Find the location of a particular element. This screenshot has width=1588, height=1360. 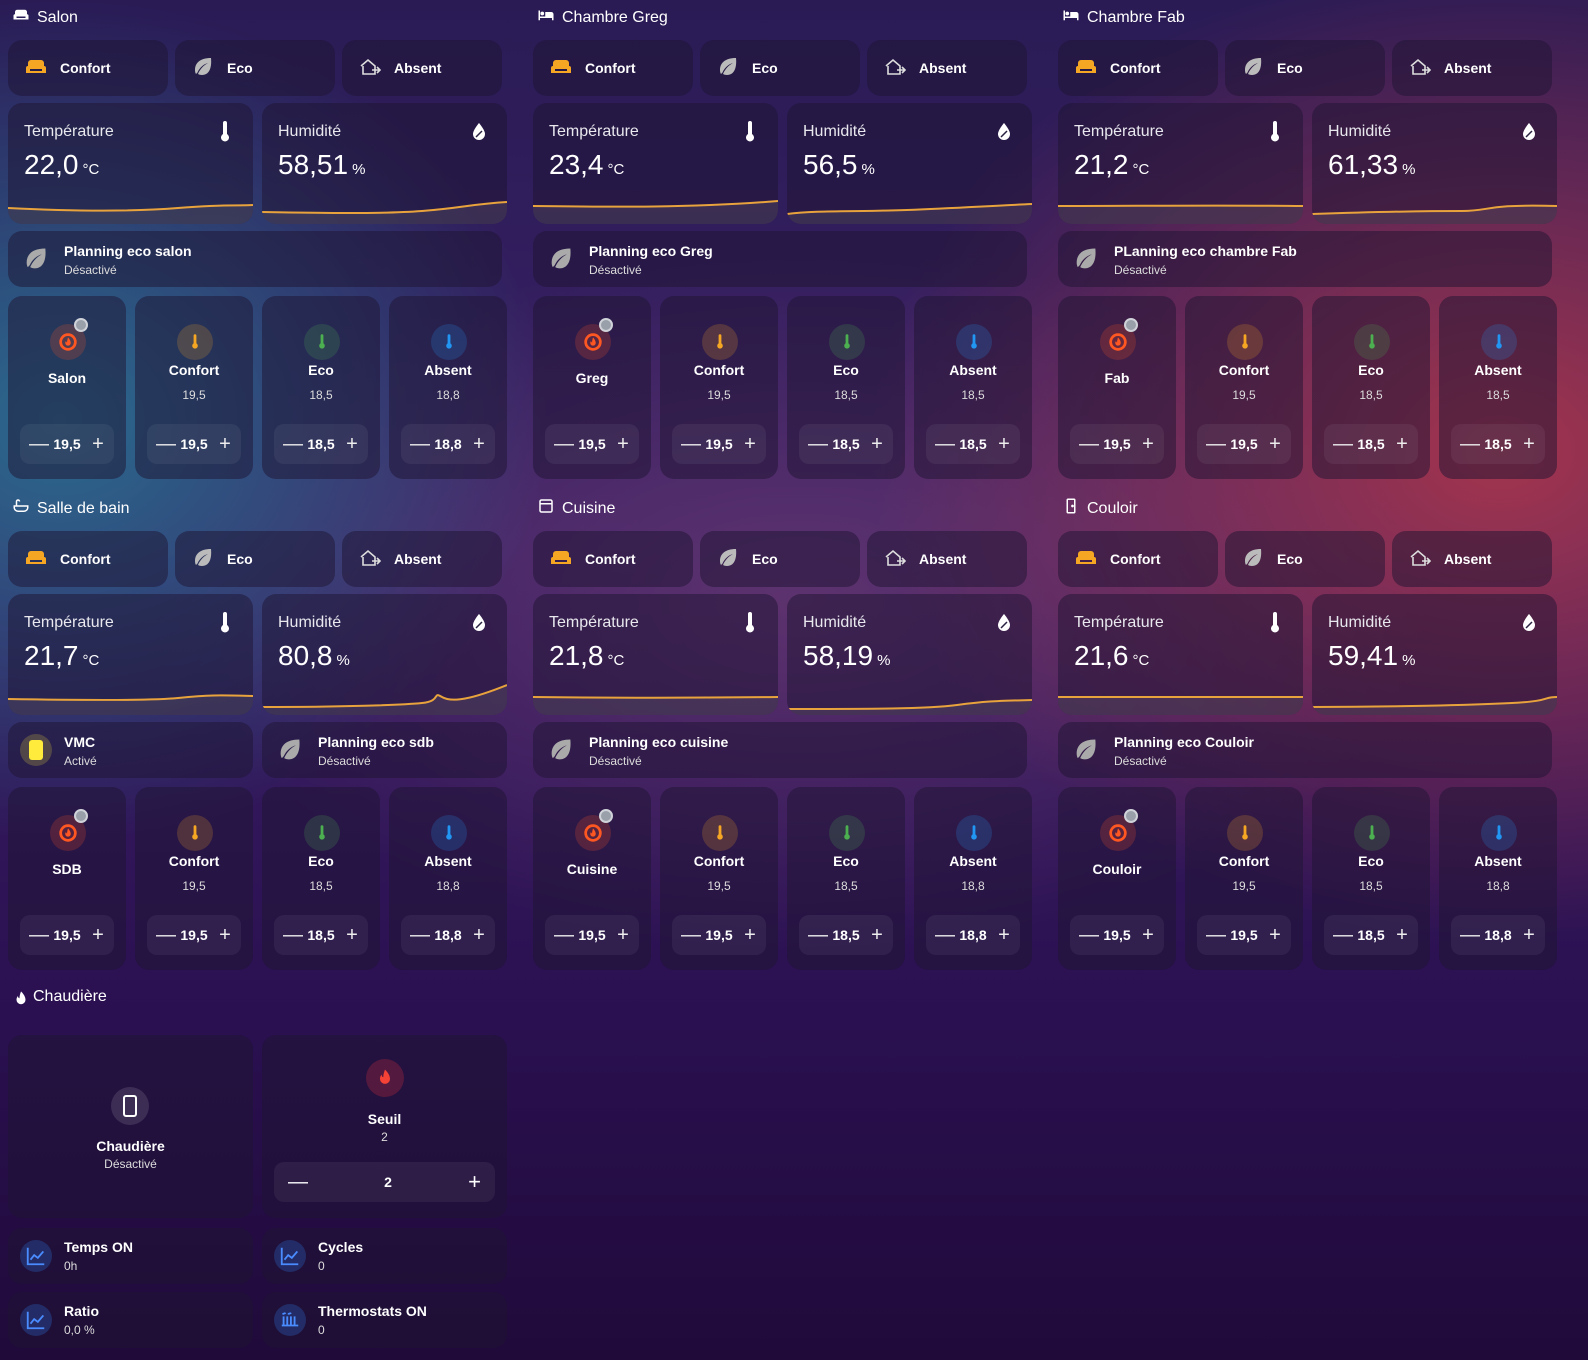

thermostat-card: Absent 18,5 — 18,5 + is located at coordinates (973, 387).